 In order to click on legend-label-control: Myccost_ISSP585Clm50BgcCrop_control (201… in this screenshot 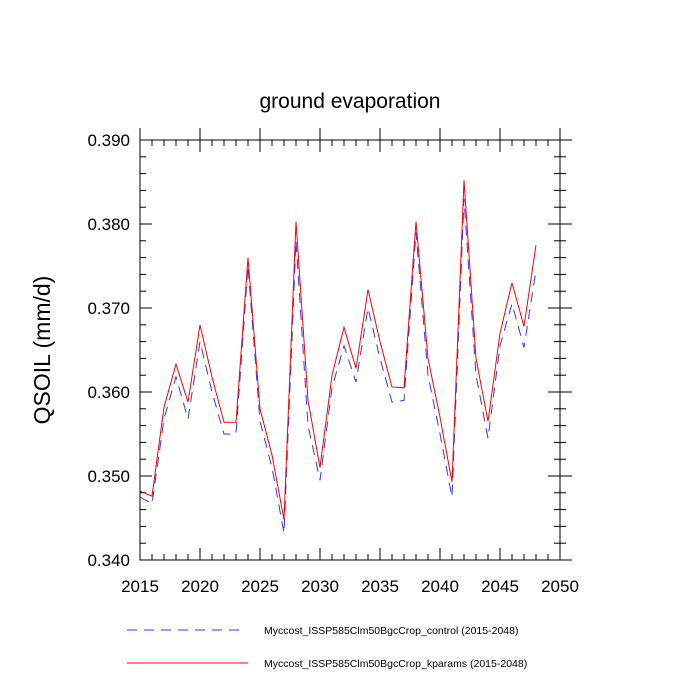, I will do `click(391, 631)`.